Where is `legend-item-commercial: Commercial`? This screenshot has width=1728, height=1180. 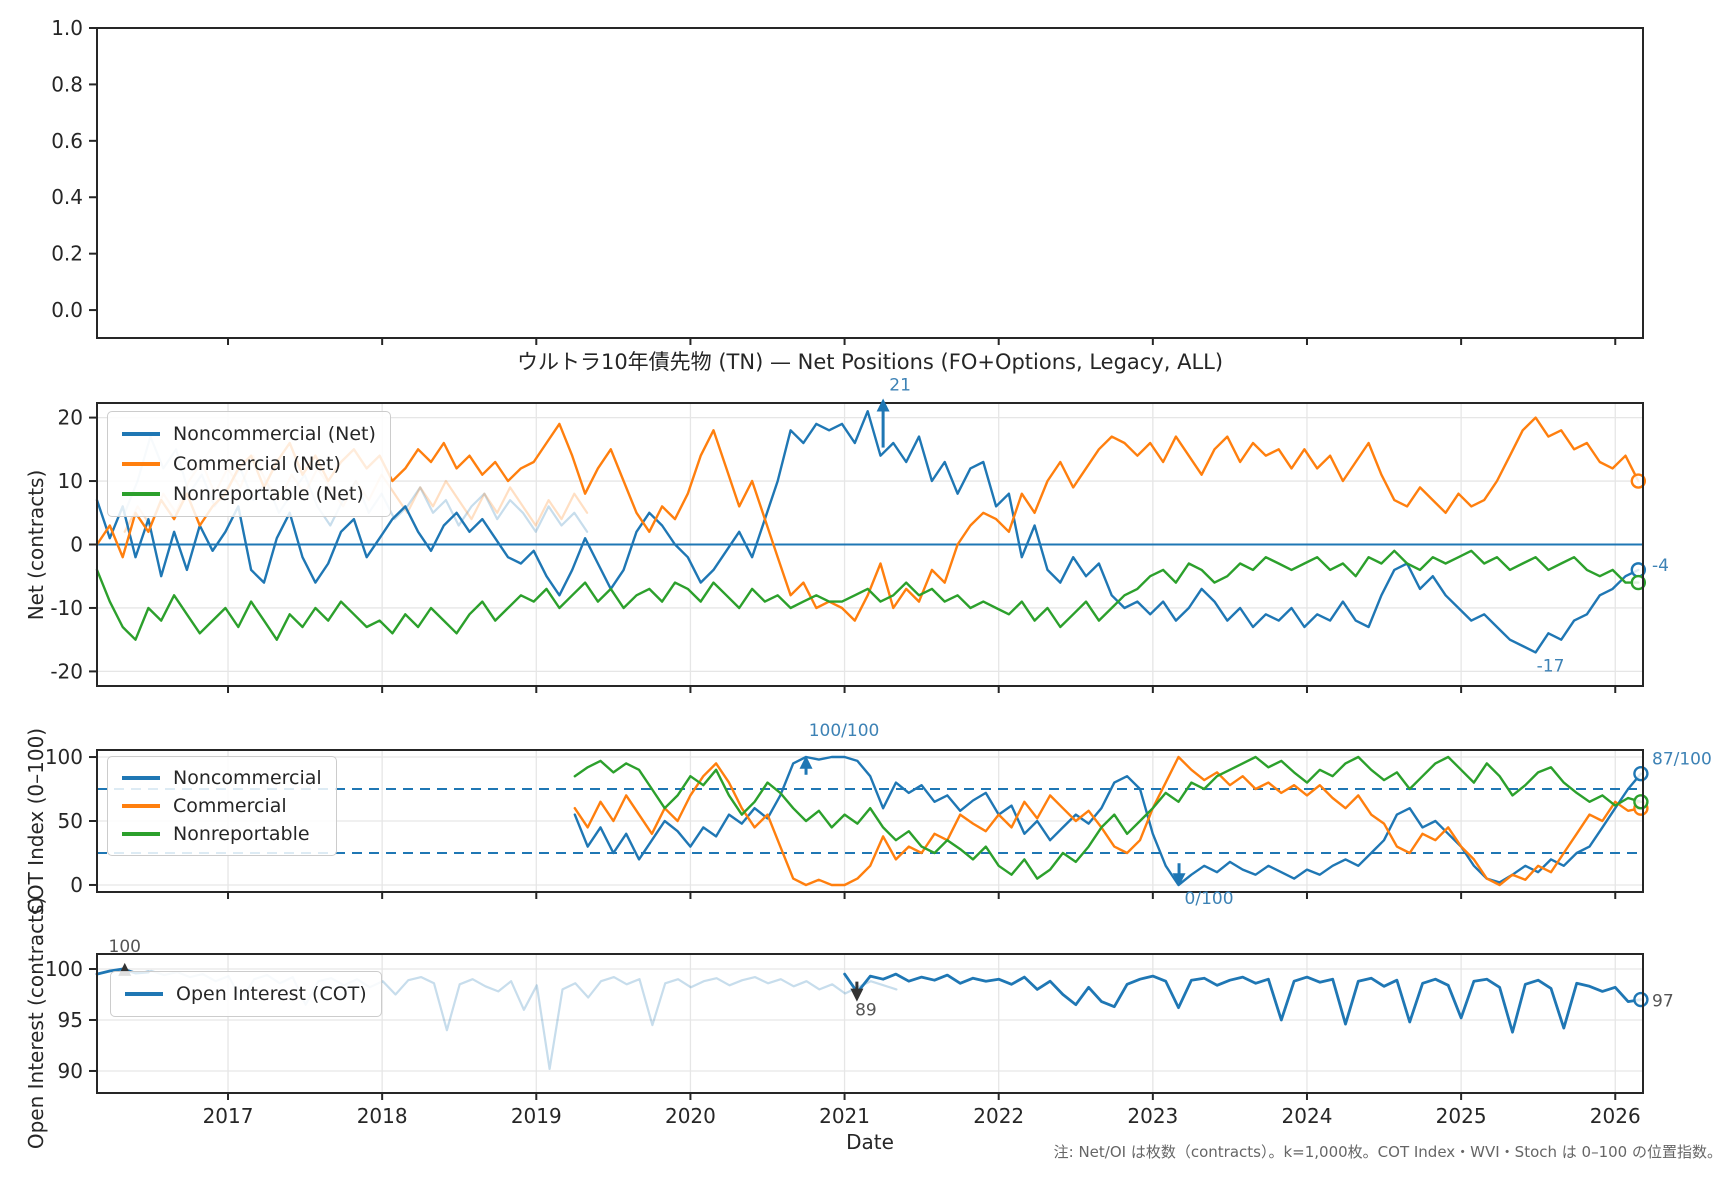
legend-item-commercial: Commercial is located at coordinates (222, 806).